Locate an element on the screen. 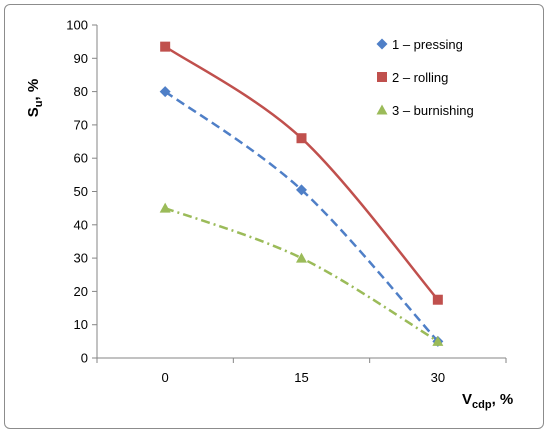 This screenshot has width=550, height=435. y-tick-label: 0 is located at coordinates (84, 358).